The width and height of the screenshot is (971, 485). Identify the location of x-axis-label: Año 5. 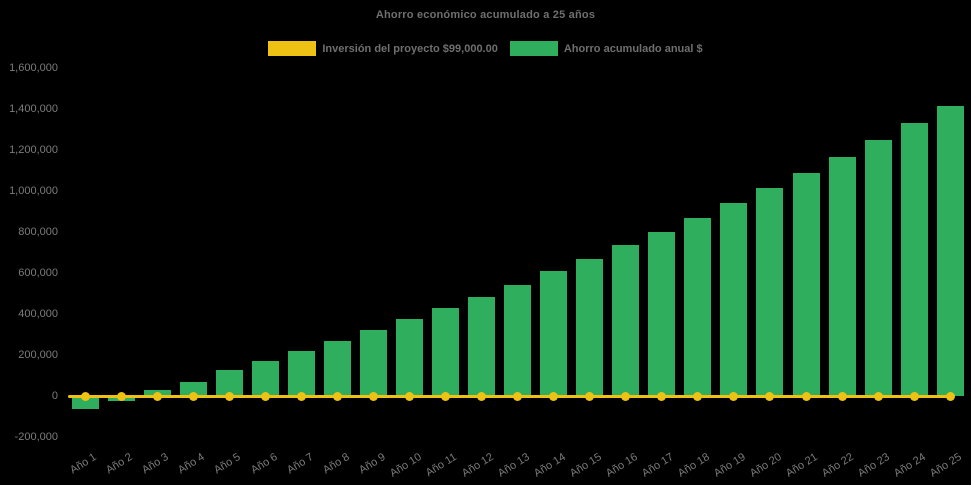
(228, 463).